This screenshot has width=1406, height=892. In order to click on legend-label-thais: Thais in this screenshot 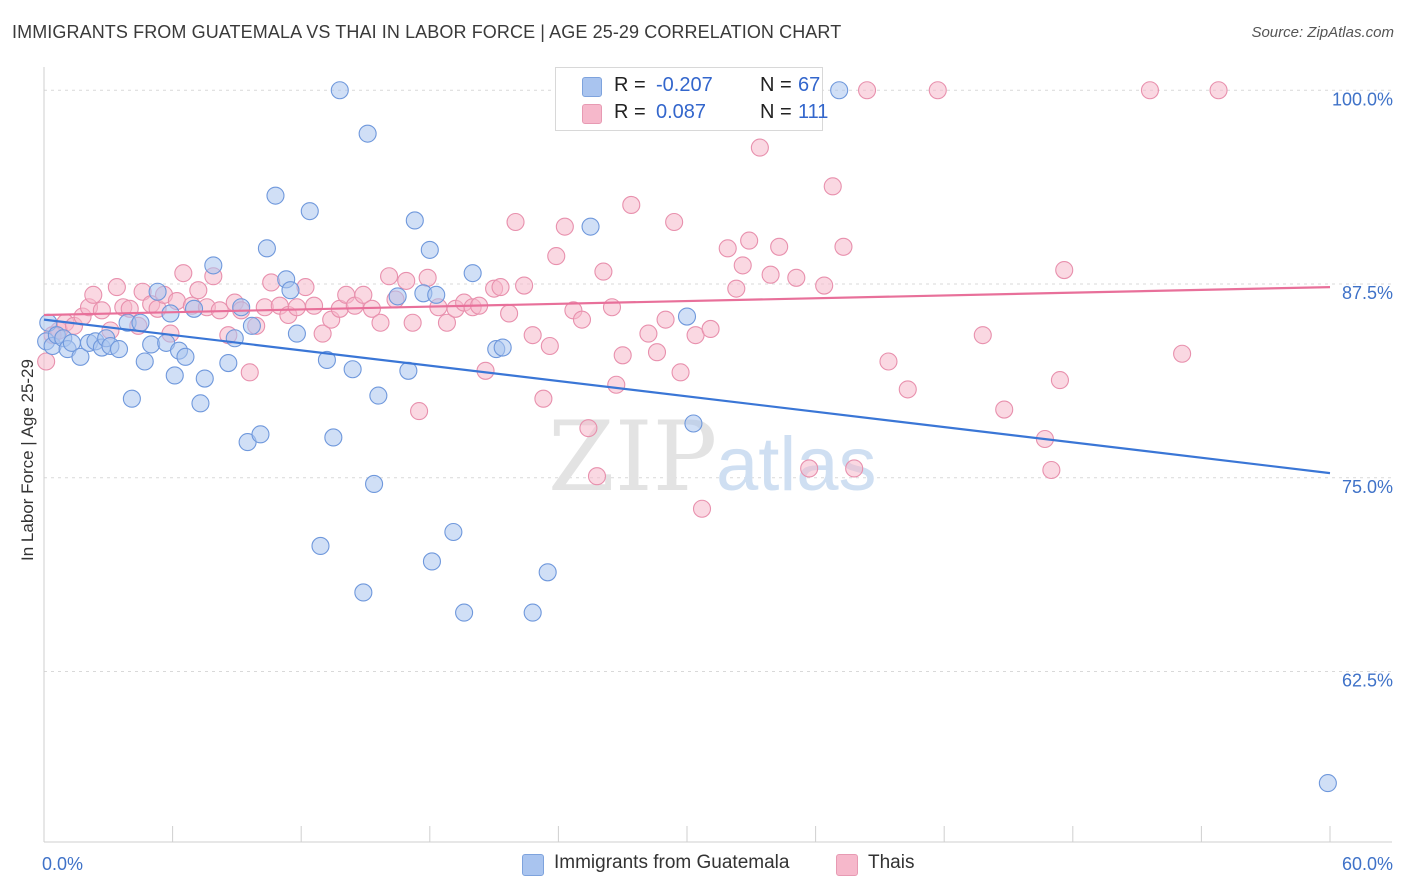, I will do `click(891, 862)`.